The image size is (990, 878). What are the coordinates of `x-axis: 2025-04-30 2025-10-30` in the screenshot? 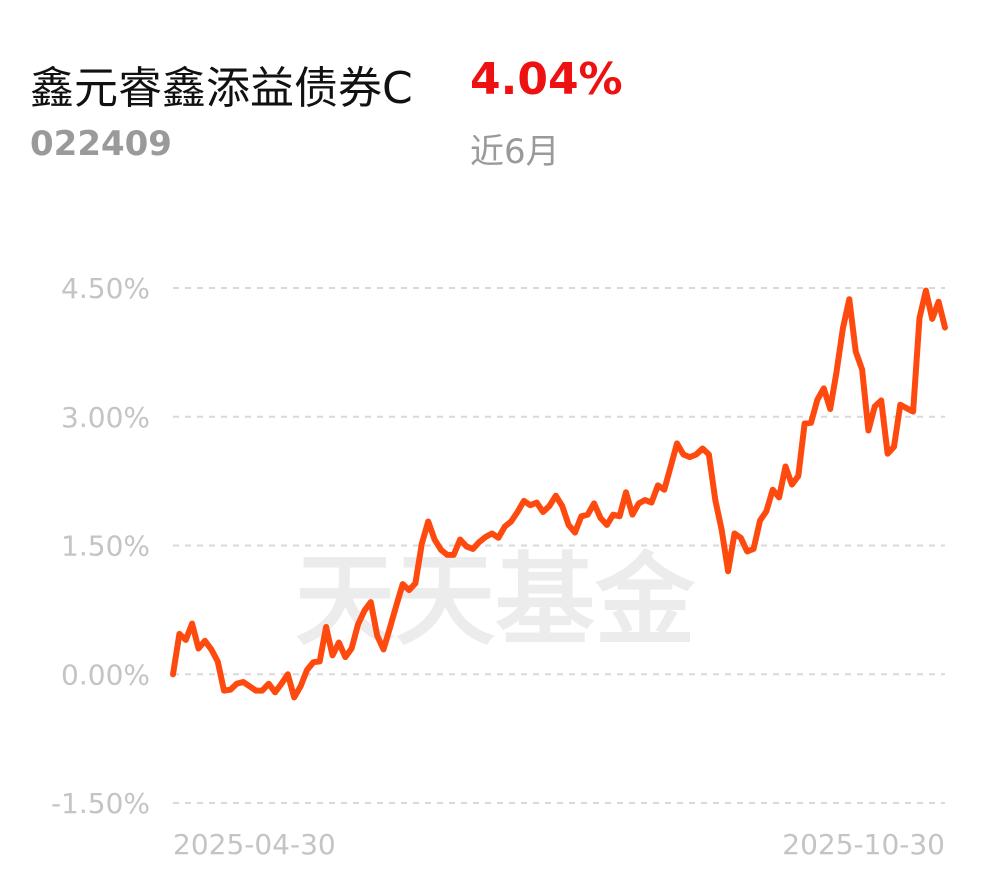 It's located at (559, 844).